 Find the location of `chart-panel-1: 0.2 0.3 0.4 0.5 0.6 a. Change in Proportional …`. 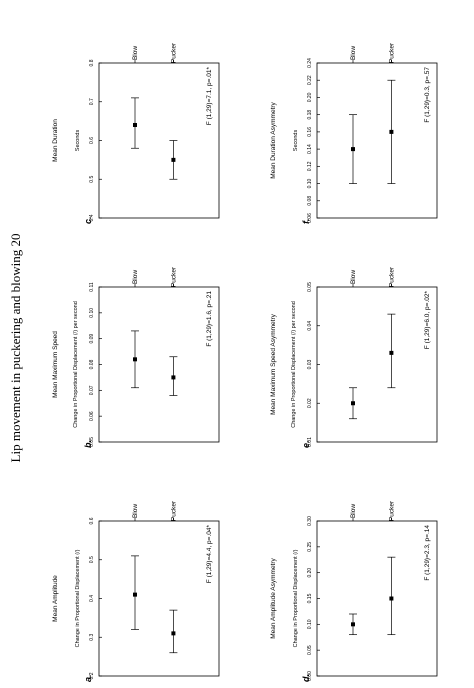

chart-panel-1: 0.2 0.3 0.4 0.5 0.6 a. Change in Proportional … is located at coordinates (136, 591).